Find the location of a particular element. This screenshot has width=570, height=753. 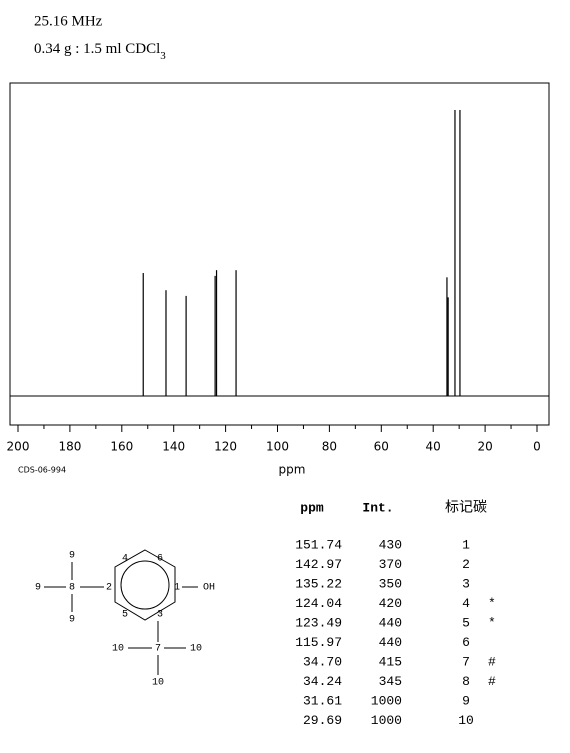

table-header: Int. is located at coordinates (377, 507).